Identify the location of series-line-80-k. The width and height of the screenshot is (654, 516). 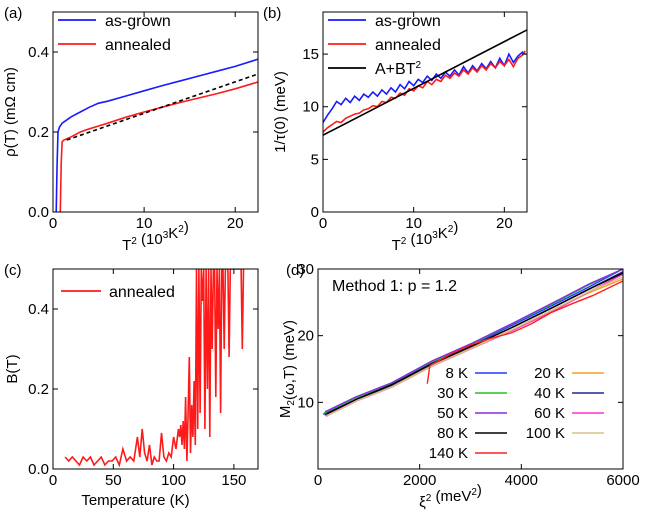
(474, 343).